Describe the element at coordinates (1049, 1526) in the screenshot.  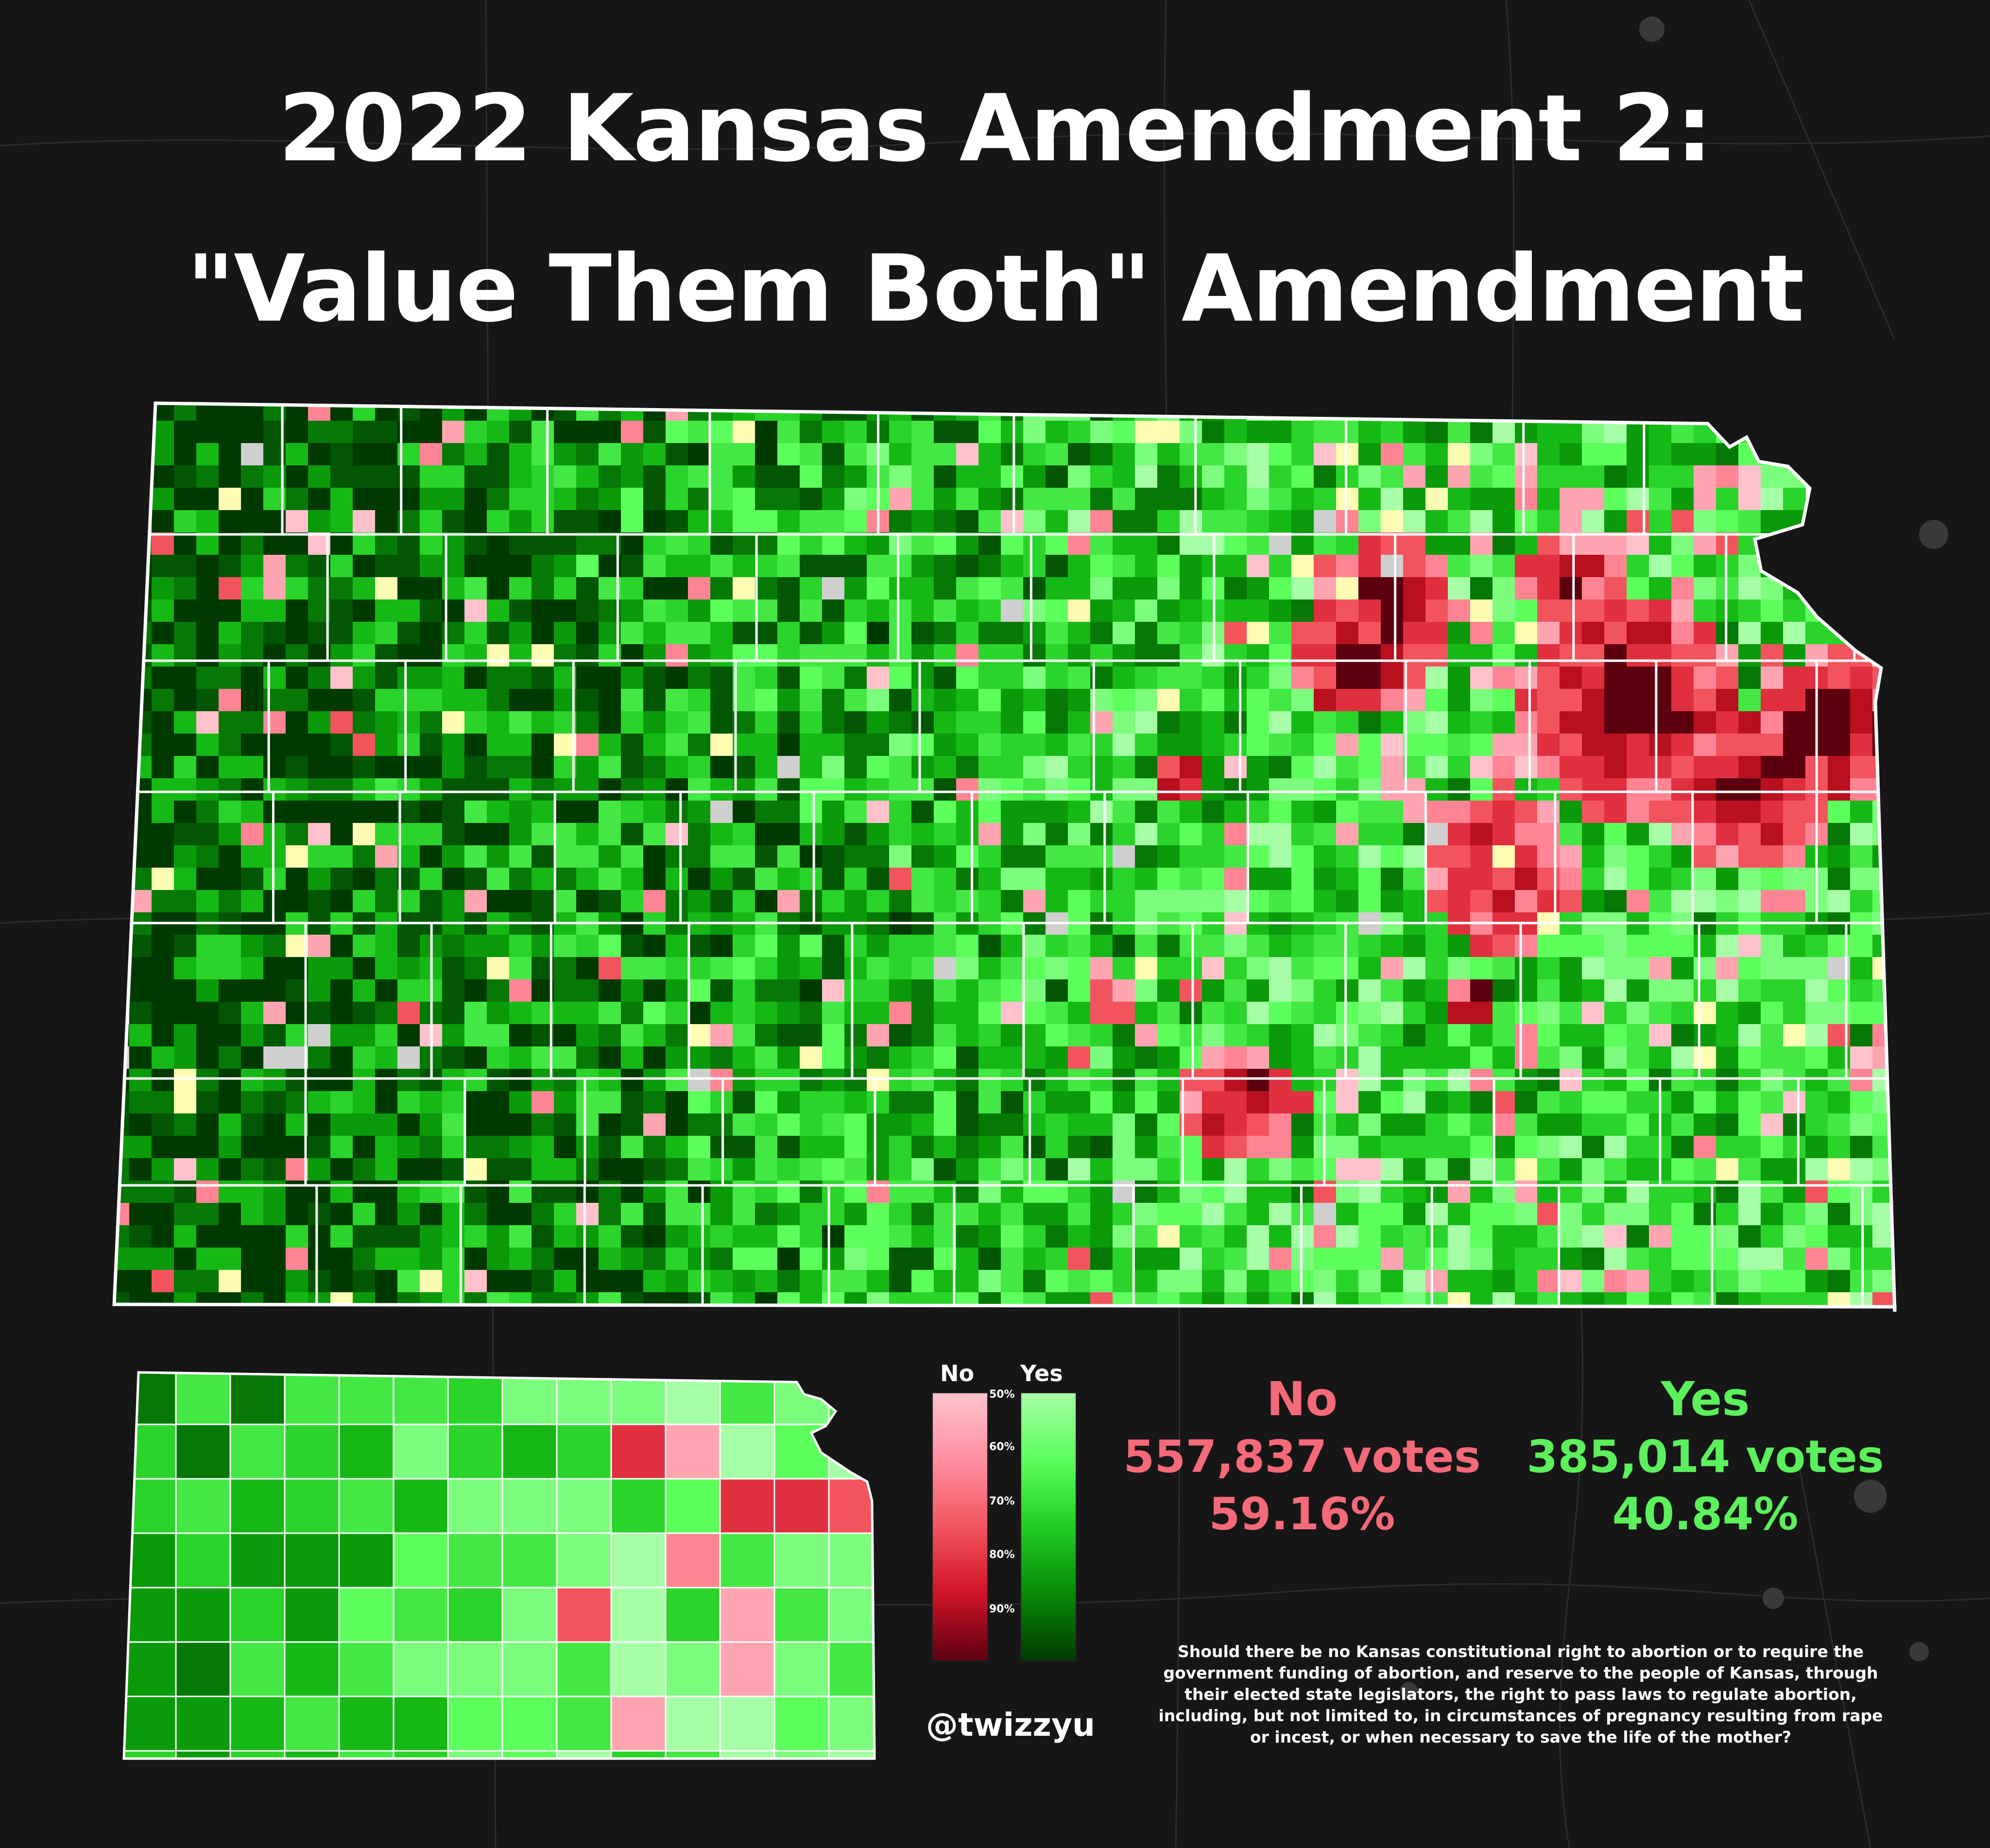
I see `legend-yes-color-bar` at that location.